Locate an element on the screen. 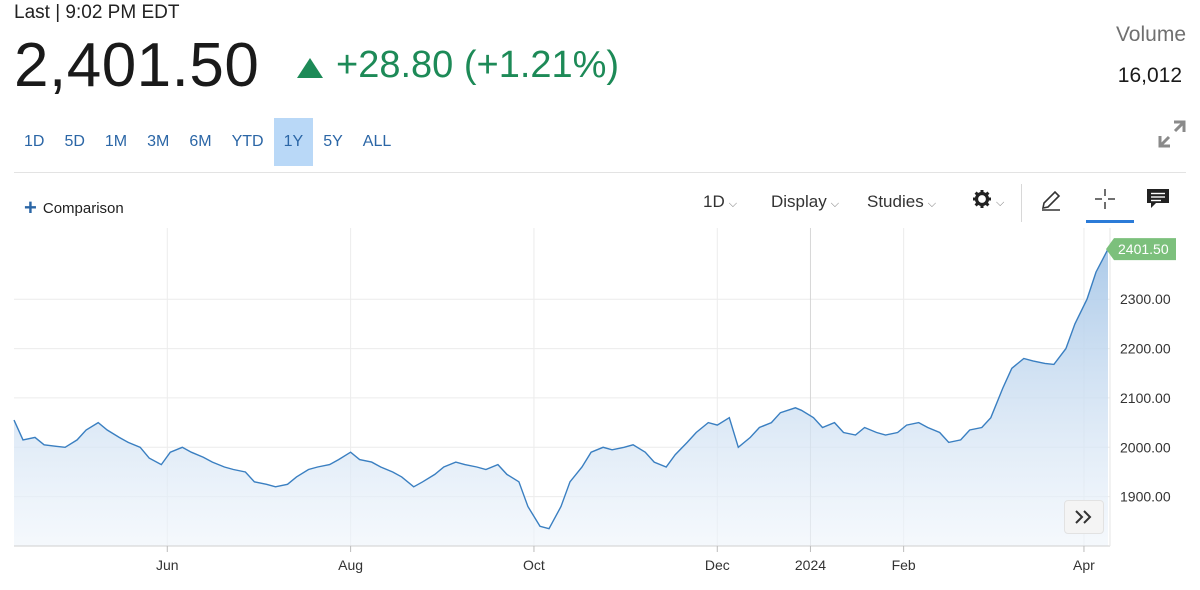 Image resolution: width=1200 pixels, height=590 pixels. y-tick-label: 2300.00 is located at coordinates (1145, 299).